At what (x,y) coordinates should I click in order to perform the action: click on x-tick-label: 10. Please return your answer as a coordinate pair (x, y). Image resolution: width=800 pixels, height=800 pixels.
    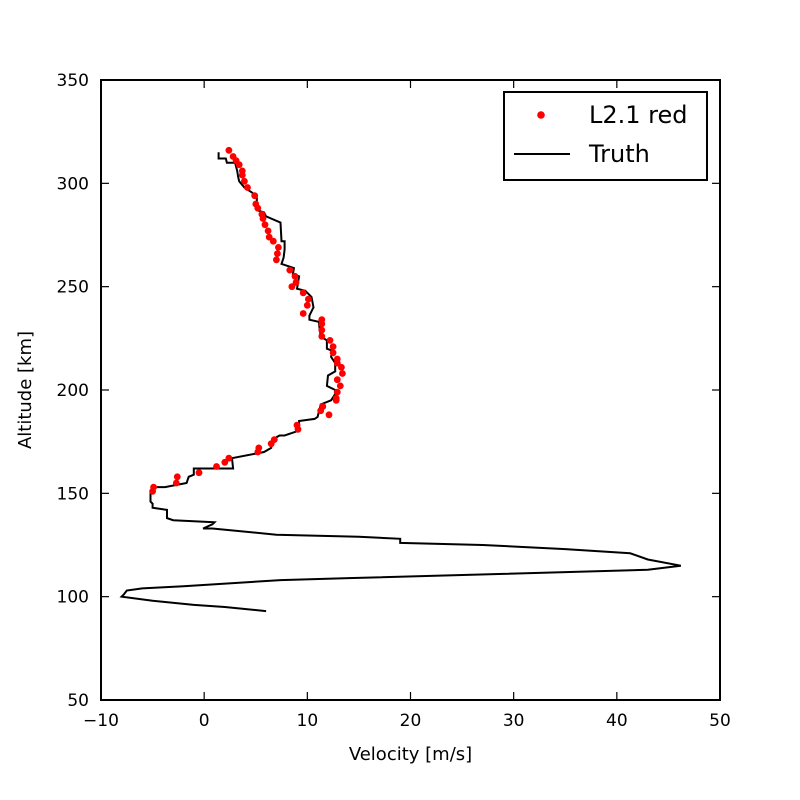
    Looking at the image, I should click on (308, 721).